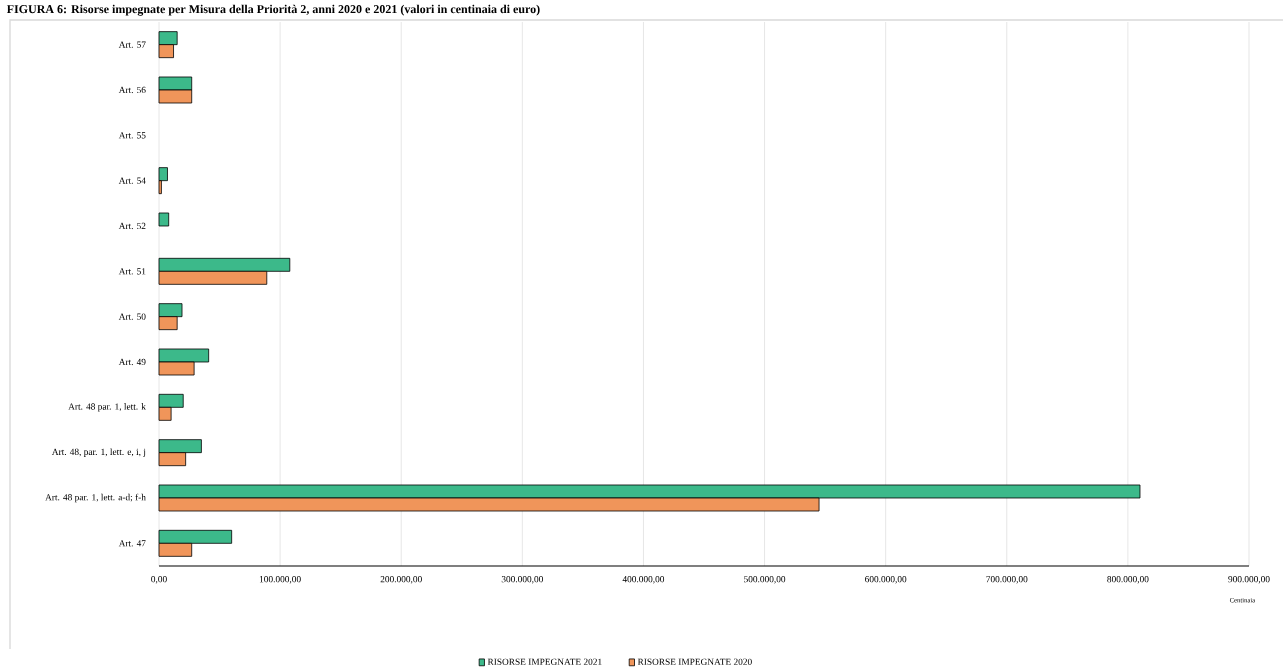  What do you see at coordinates (522, 579) in the screenshot?
I see `x-tick-label: 300.000,00` at bounding box center [522, 579].